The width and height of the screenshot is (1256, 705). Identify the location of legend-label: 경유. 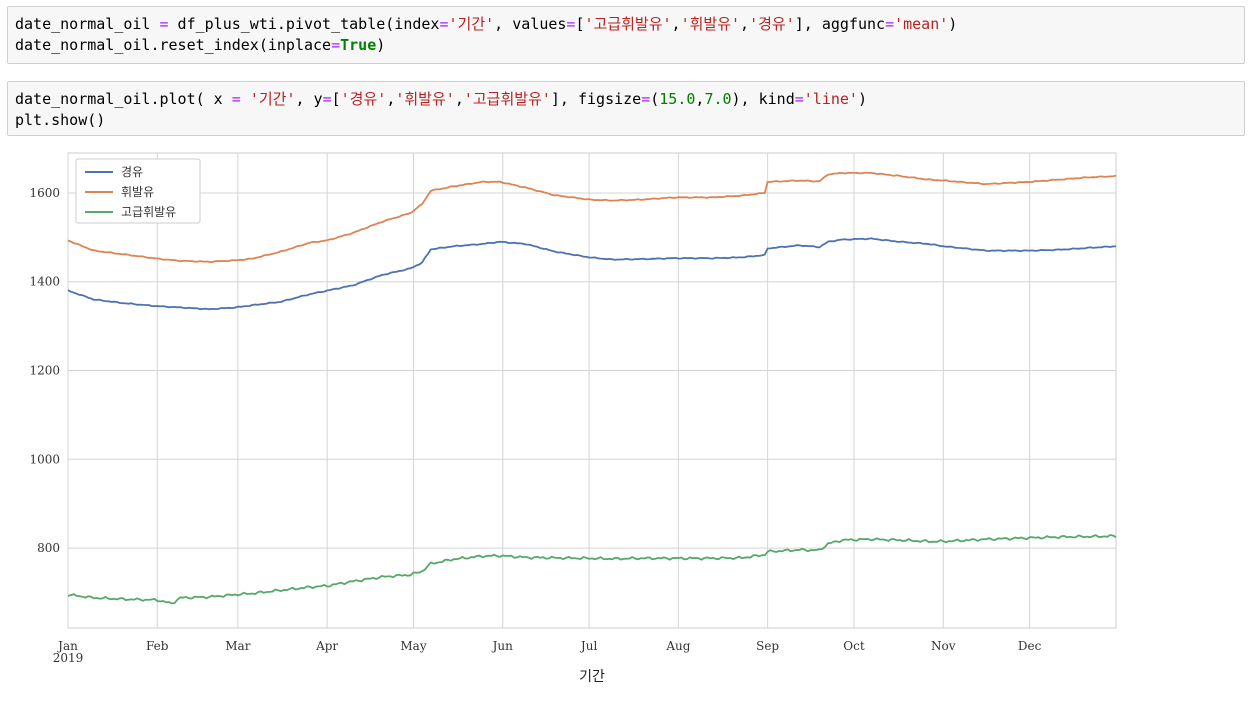
(132, 172).